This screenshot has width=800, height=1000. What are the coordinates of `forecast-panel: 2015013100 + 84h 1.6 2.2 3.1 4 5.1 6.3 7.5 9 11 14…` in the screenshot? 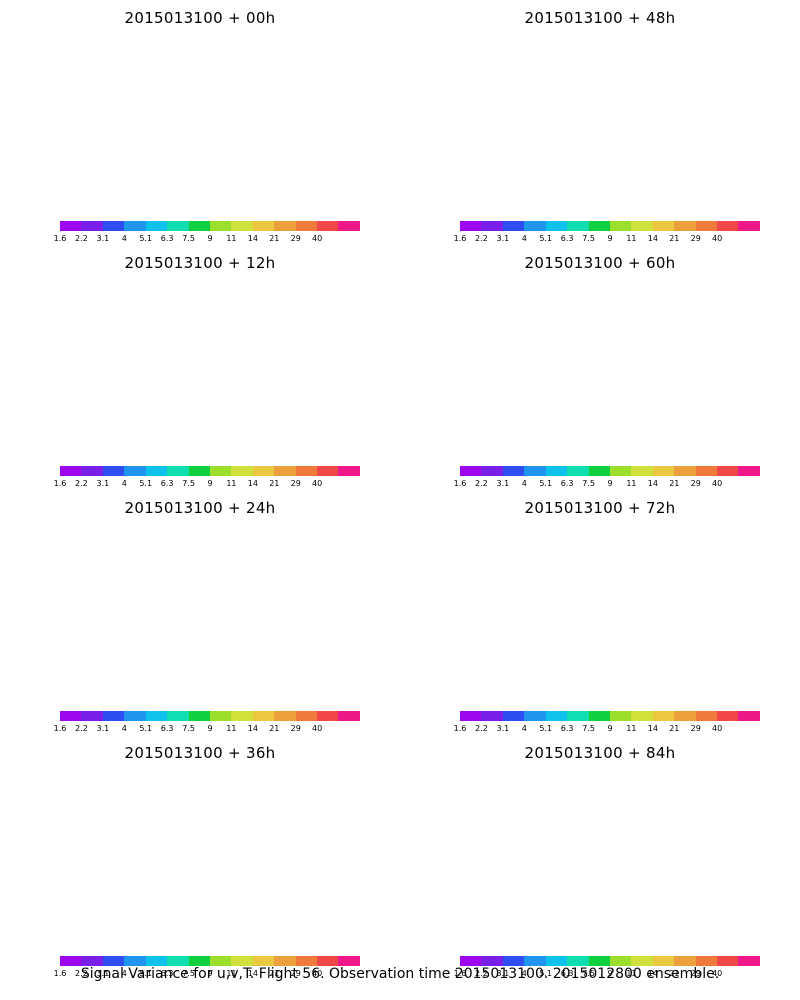 It's located at (600, 857).